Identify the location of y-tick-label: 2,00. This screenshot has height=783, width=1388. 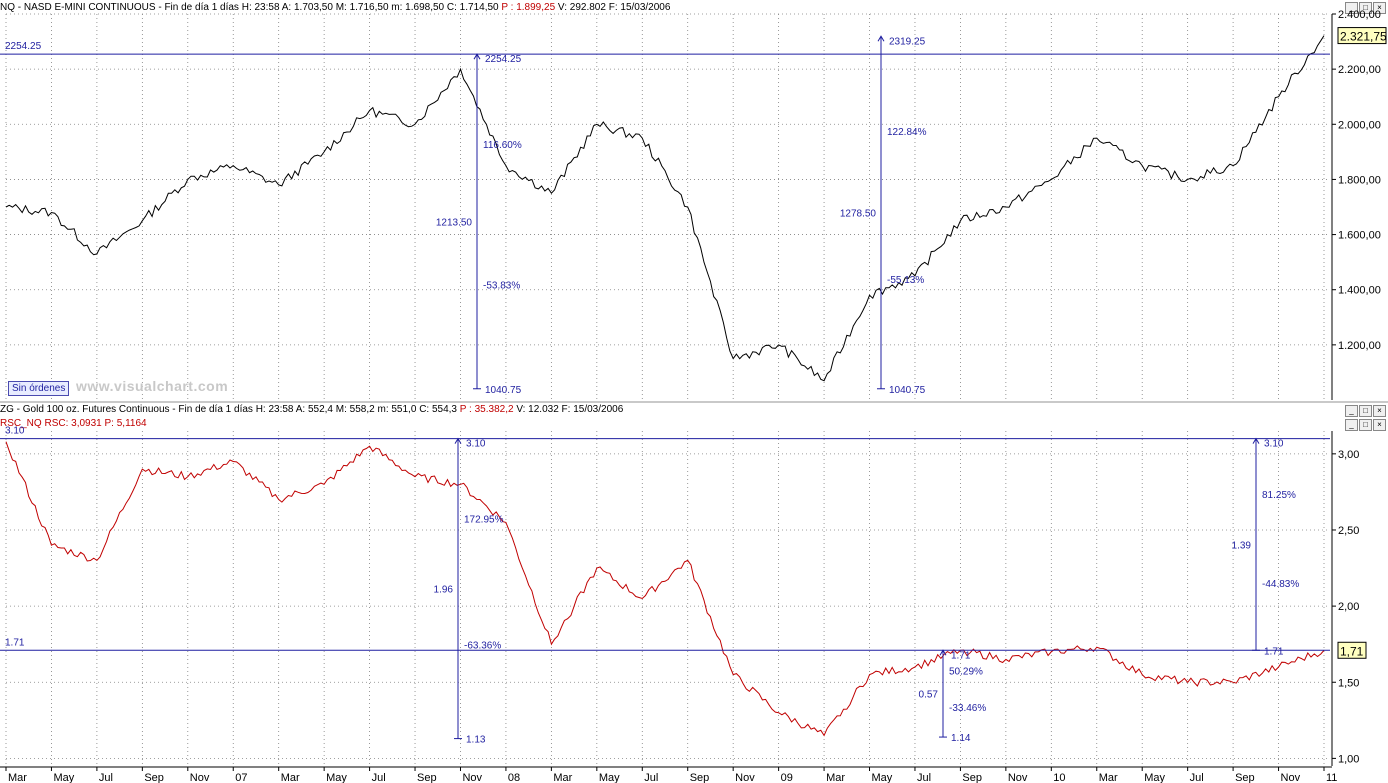
(1348, 607).